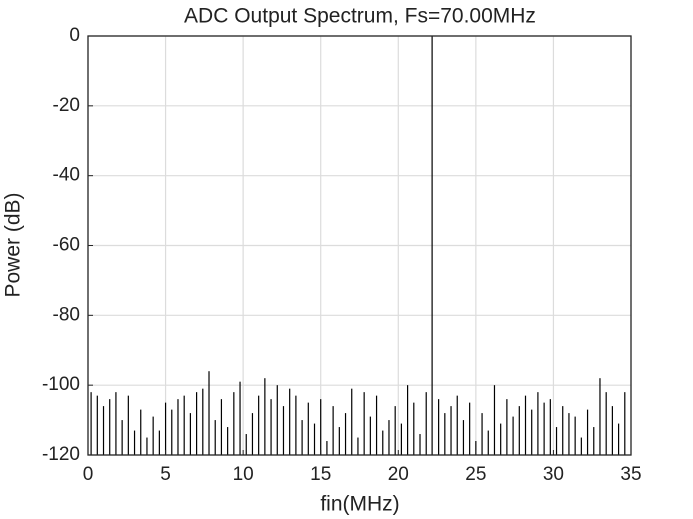 The image size is (693, 519). What do you see at coordinates (66, 175) in the screenshot?
I see `y-tick-label: -40` at bounding box center [66, 175].